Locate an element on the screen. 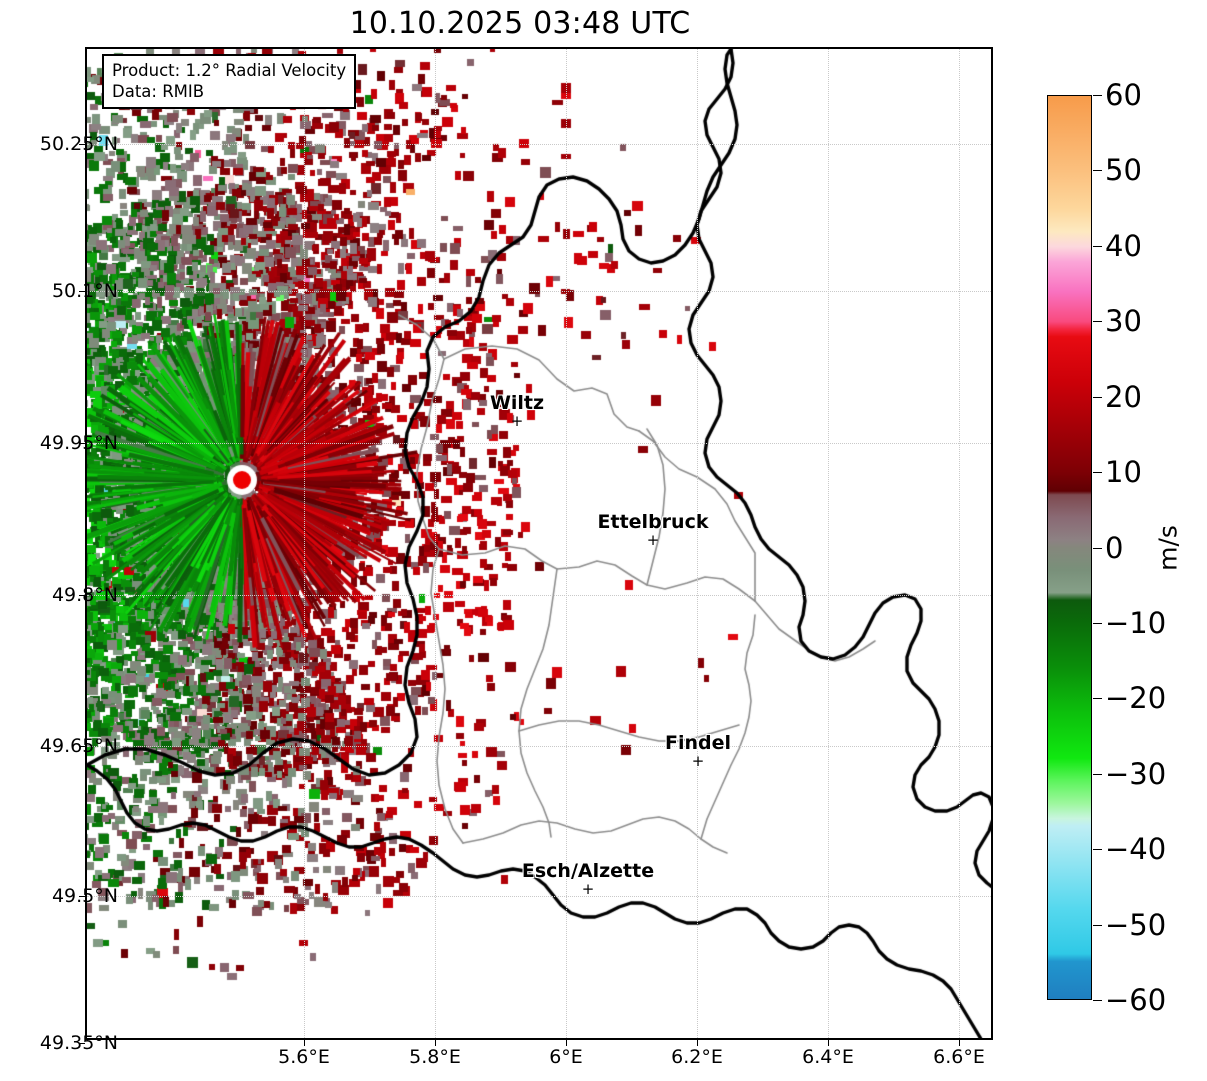 Image resolution: width=1207 pixels, height=1081 pixels. data-source-line: Data: RMIB is located at coordinates (158, 92).